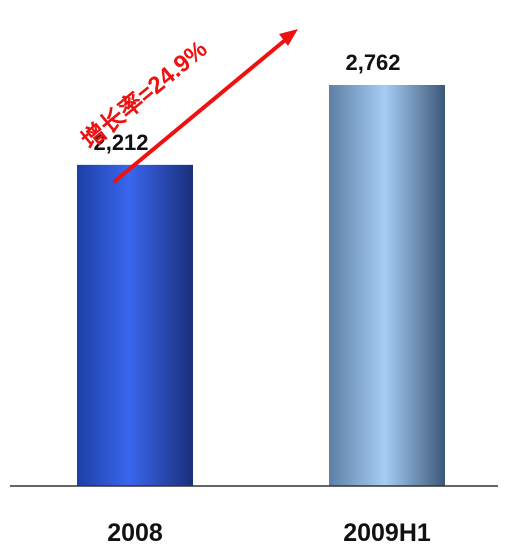 The image size is (508, 552). I want to click on growth-annotation: 增长率=24.9%, so click(187, 106).